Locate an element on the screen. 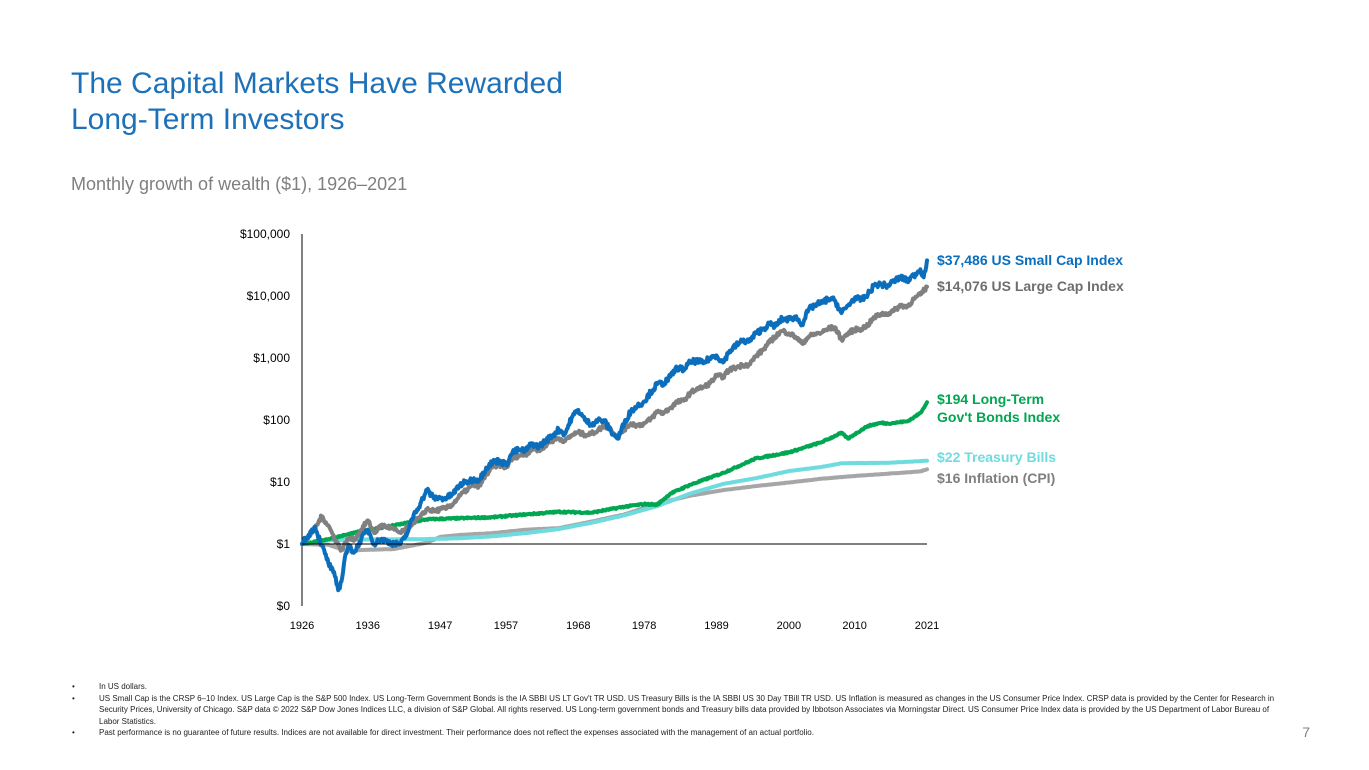 The width and height of the screenshot is (1369, 770). y-tick-label: $1,000 is located at coordinates (271, 358).